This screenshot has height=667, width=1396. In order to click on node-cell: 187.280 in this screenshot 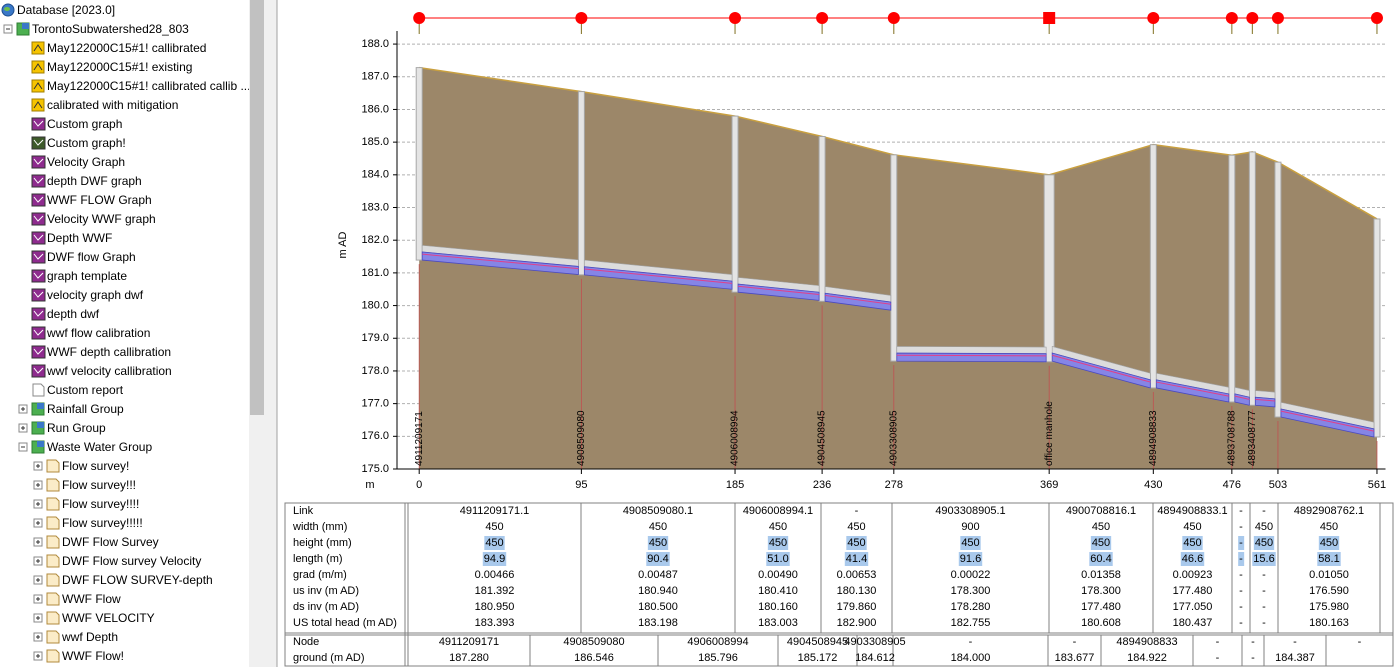, I will do `click(469, 658)`.